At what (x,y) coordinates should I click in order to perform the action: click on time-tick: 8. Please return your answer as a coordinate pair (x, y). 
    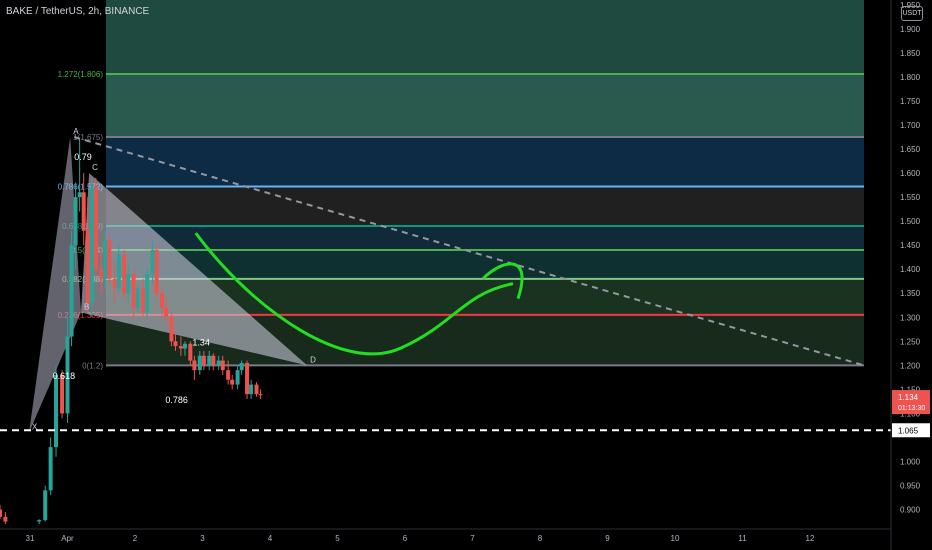
    Looking at the image, I should click on (540, 538).